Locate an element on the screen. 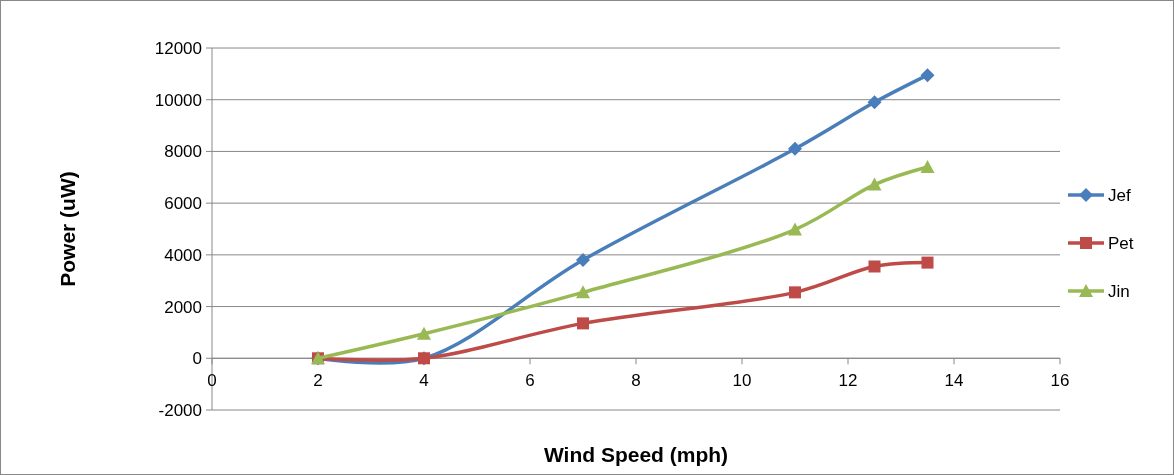 This screenshot has width=1174, height=475. y-tick-label: 12000 is located at coordinates (178, 48).